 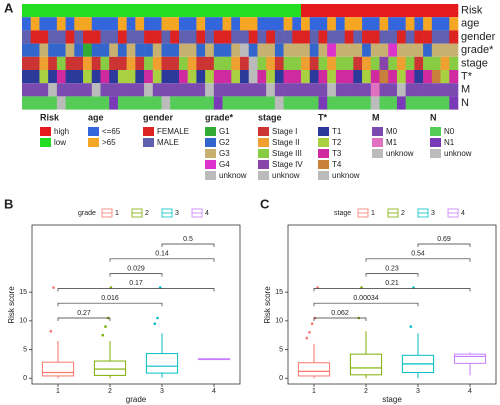 What do you see at coordinates (25, 349) in the screenshot?
I see `y-tick-label: 5` at bounding box center [25, 349].